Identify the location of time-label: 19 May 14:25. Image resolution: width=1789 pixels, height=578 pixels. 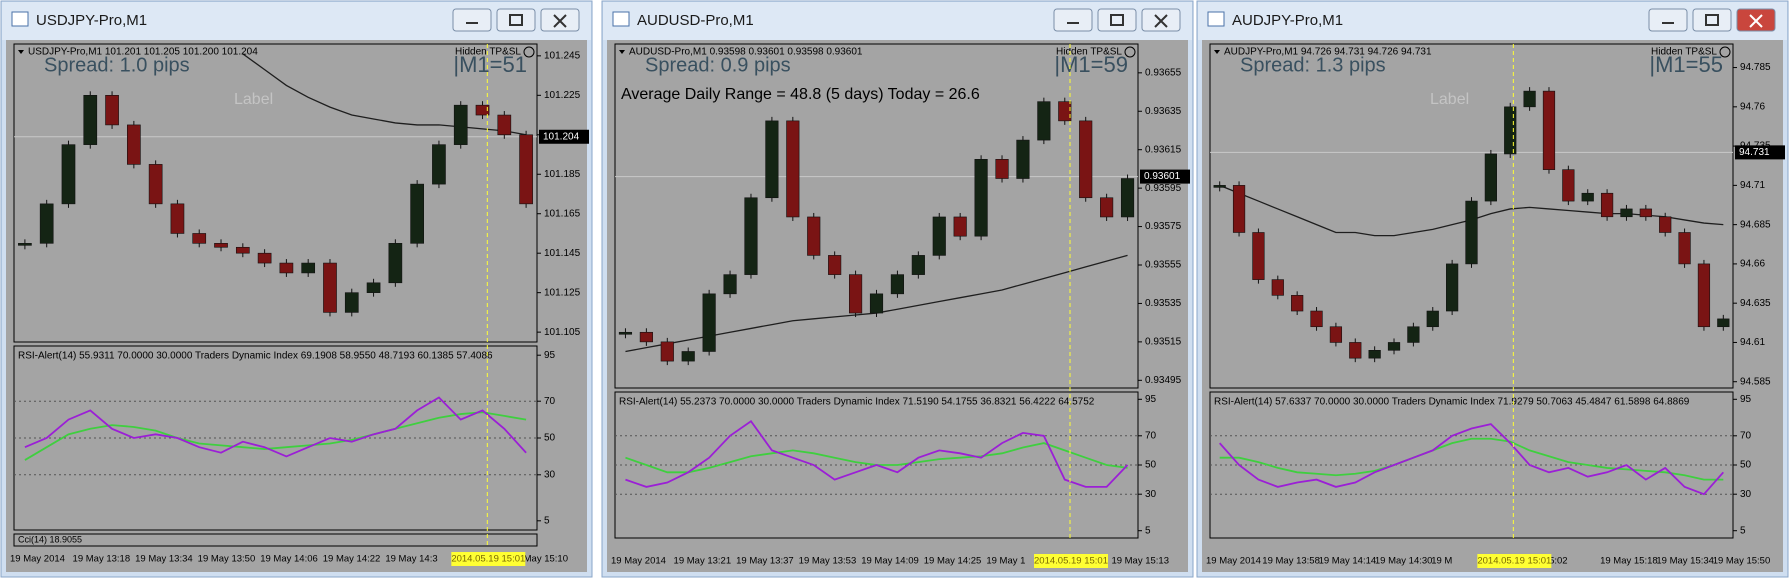
(953, 561).